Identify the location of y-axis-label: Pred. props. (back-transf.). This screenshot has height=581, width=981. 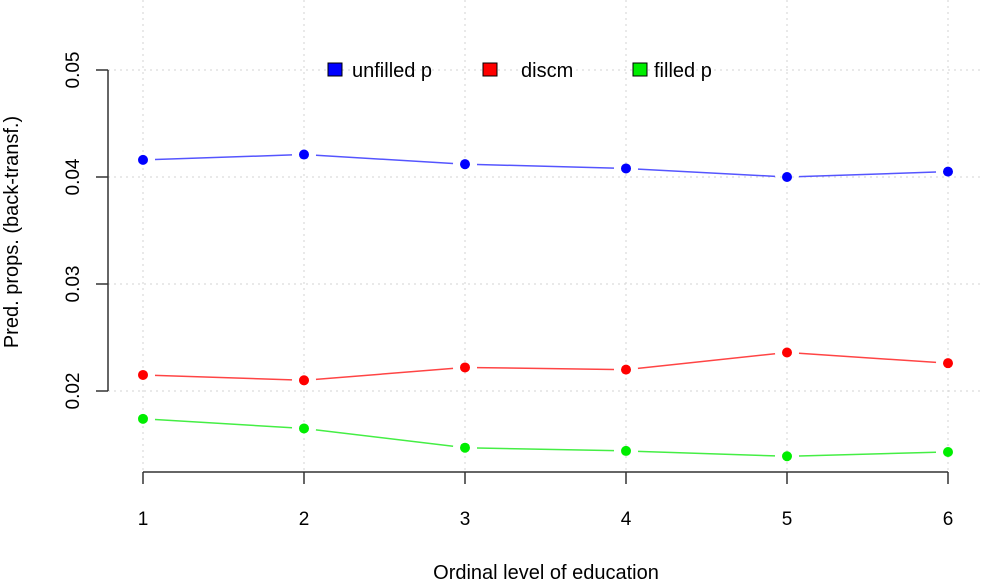
(12, 232).